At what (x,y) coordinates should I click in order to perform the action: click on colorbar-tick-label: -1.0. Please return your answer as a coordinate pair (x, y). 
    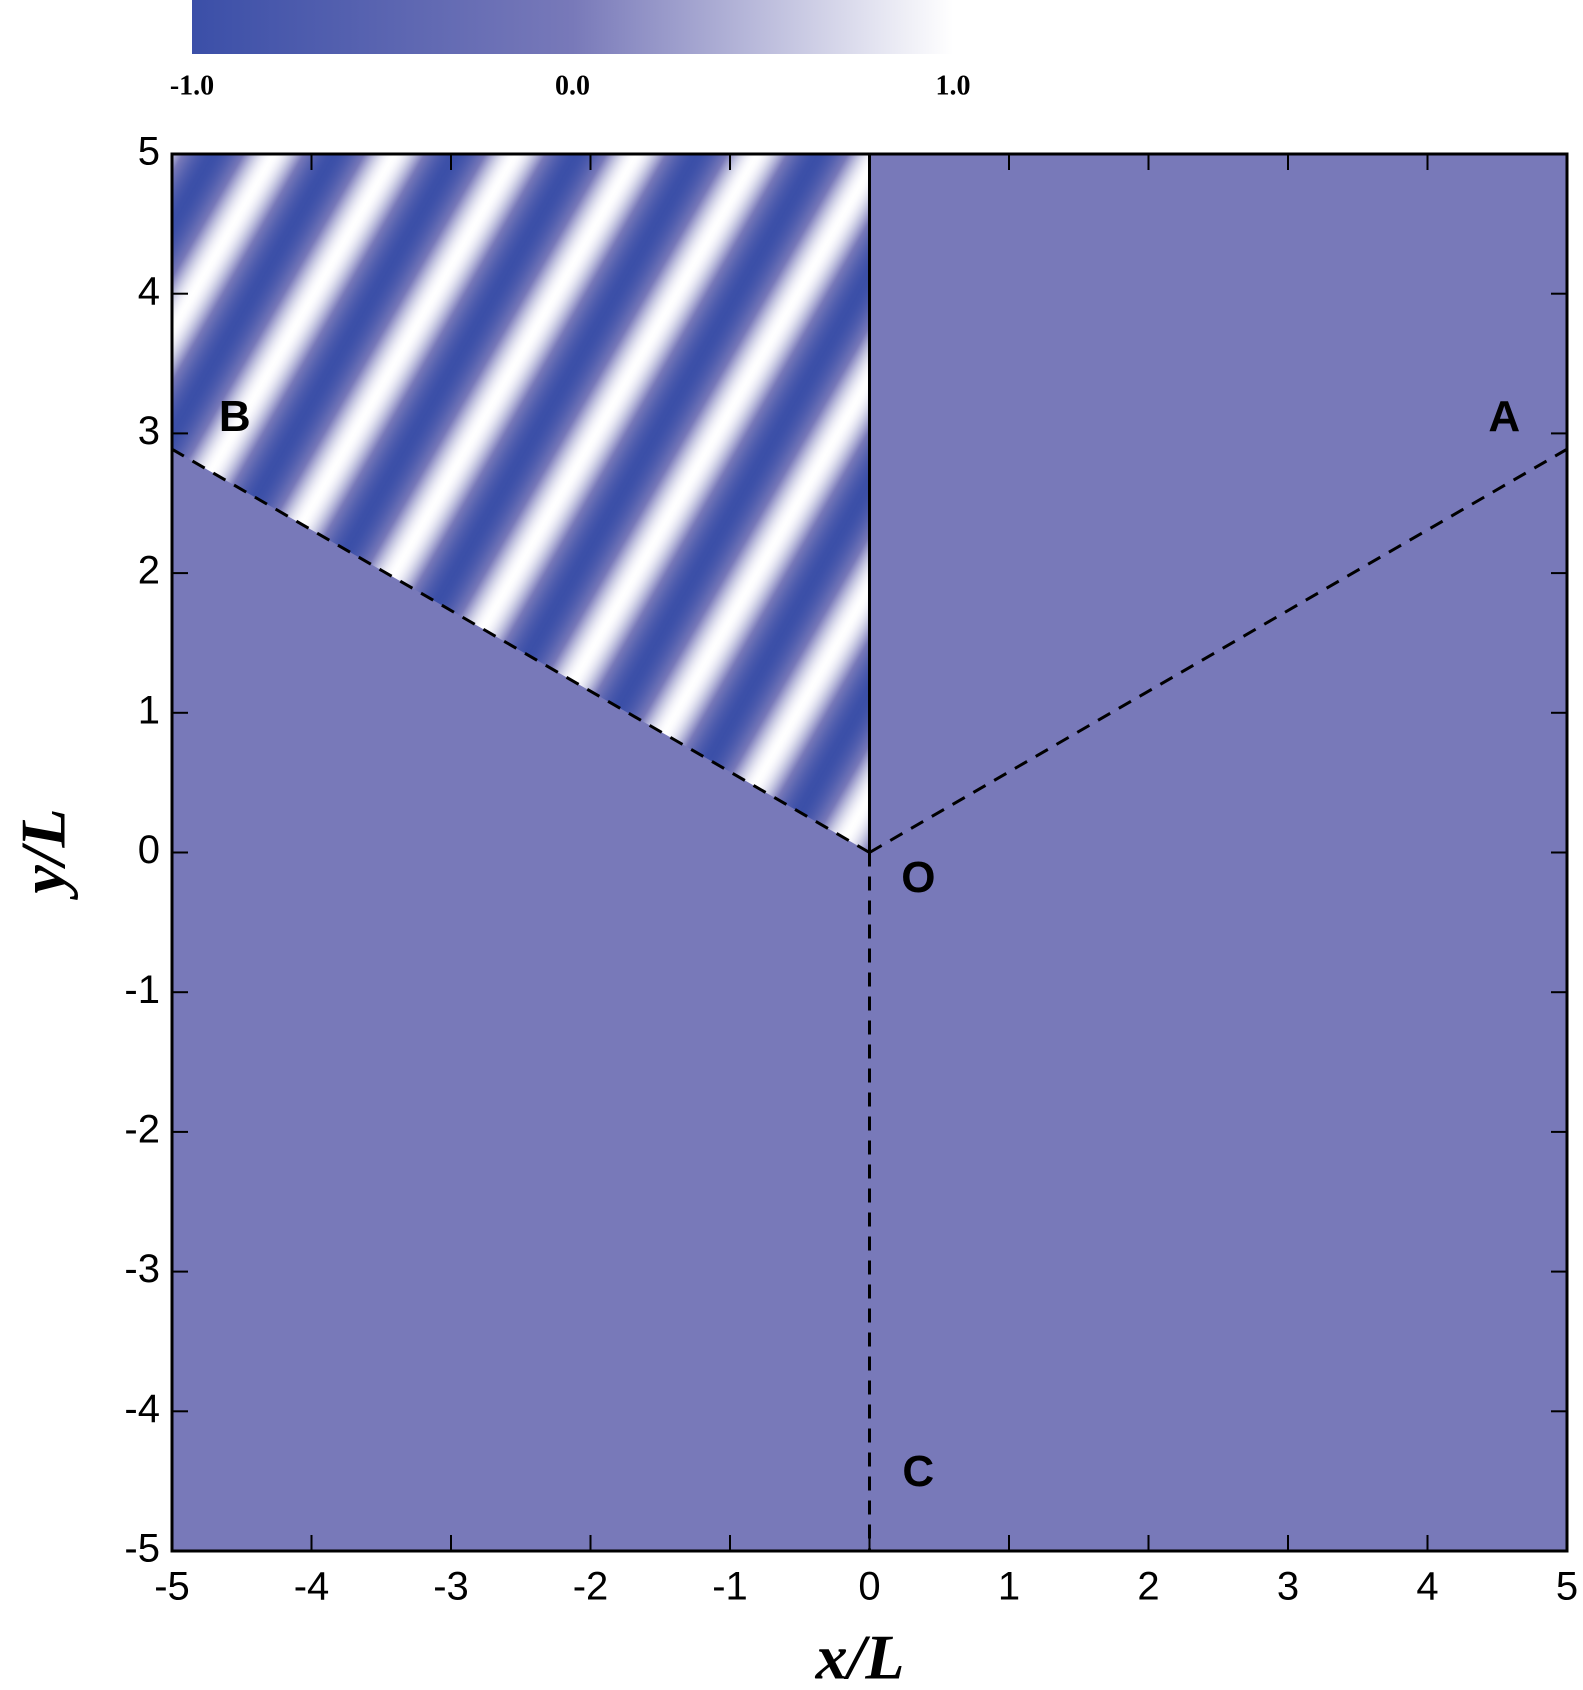
    Looking at the image, I should click on (192, 85).